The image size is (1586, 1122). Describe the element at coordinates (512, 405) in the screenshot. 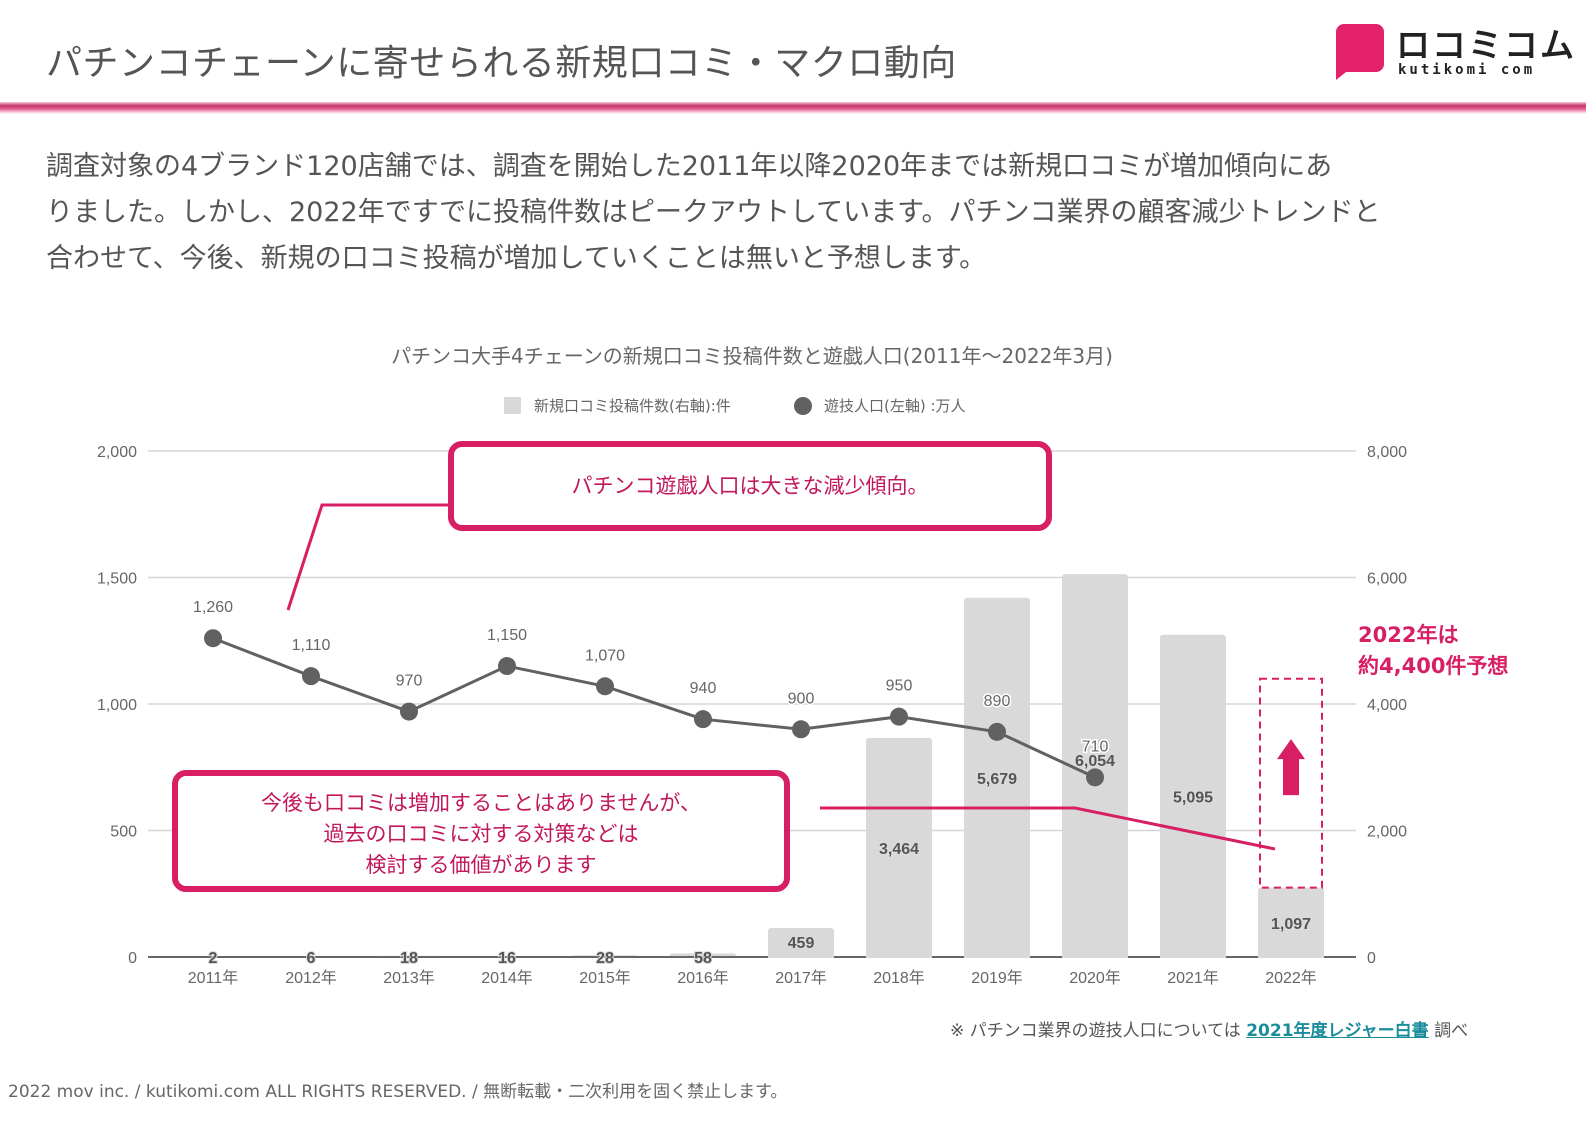

I see `legend-bar-swatch` at that location.